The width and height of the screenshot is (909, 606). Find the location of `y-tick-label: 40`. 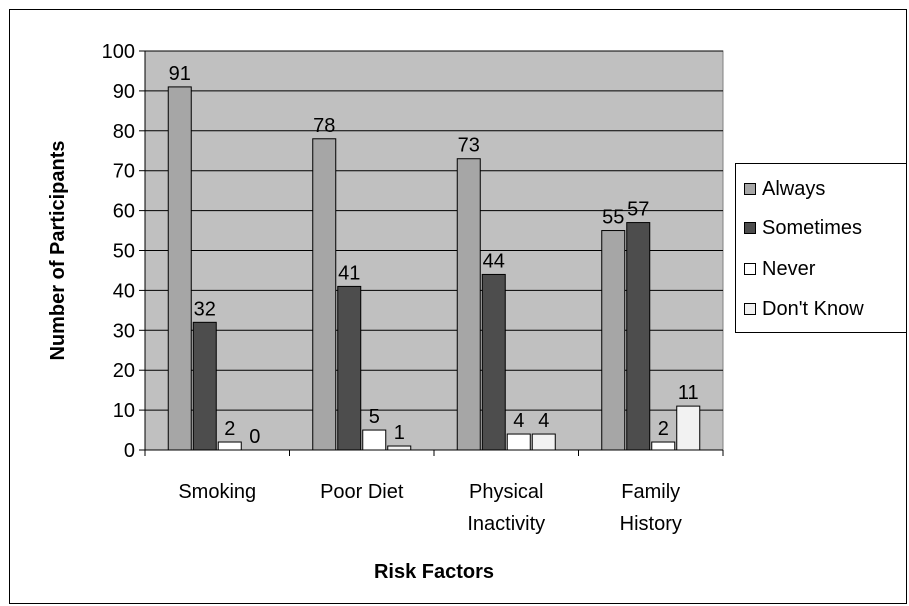

y-tick-label: 40 is located at coordinates (124, 291).